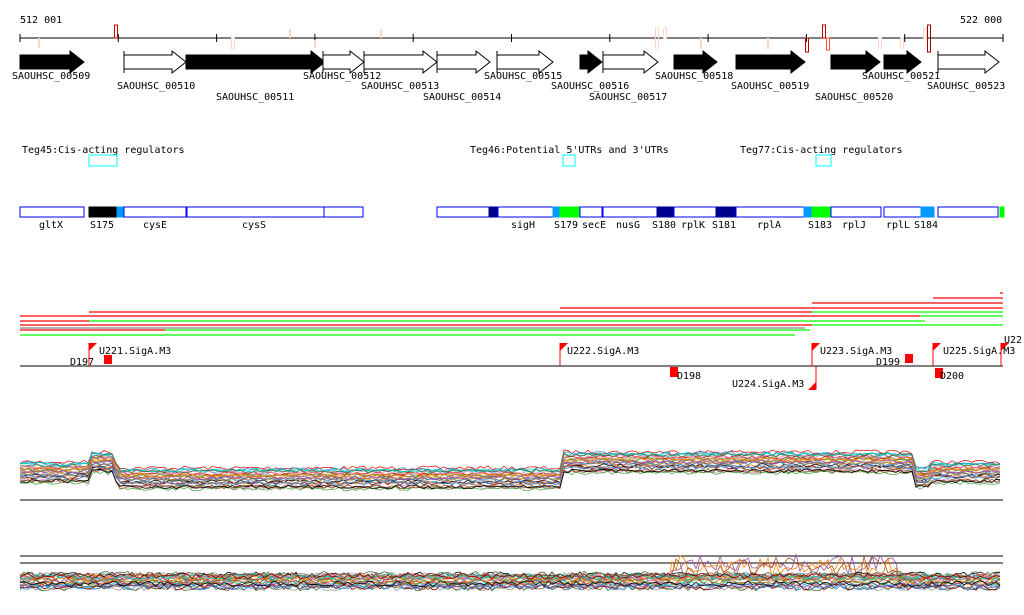 This screenshot has width=1024, height=615. What do you see at coordinates (981, 20) in the screenshot?
I see `ruler-end-label: 522 000` at bounding box center [981, 20].